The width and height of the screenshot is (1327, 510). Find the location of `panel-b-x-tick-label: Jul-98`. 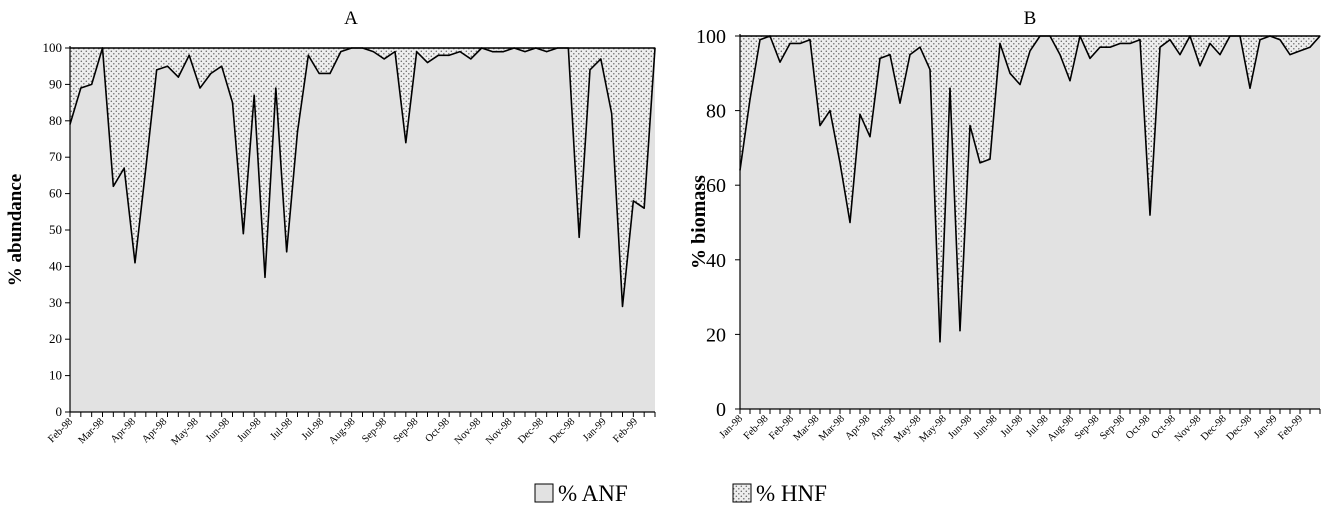

panel-b-x-tick-label: Jul-98 is located at coordinates (1012, 426).